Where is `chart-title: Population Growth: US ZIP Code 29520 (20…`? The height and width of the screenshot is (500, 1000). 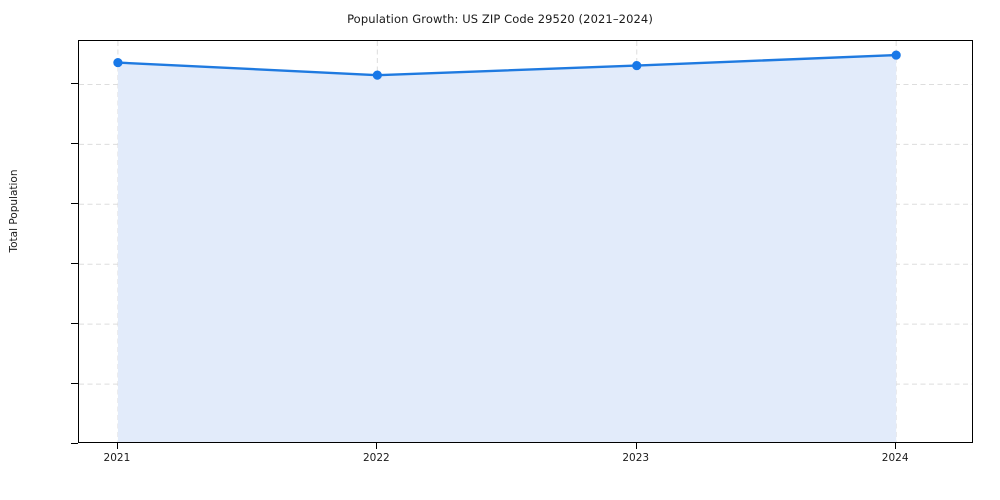 chart-title: Population Growth: US ZIP Code 29520 (20… is located at coordinates (500, 19).